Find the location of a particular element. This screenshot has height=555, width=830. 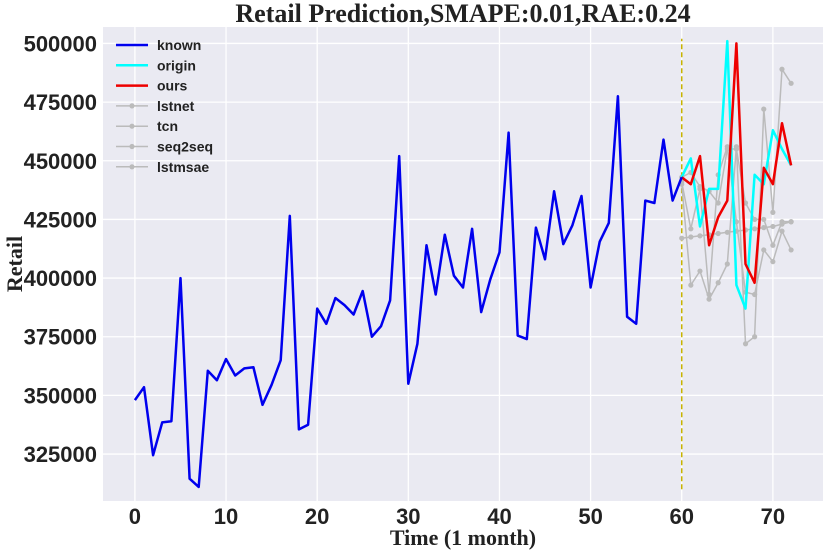

legend-item-lstnet: lstnet is located at coordinates (155, 106).